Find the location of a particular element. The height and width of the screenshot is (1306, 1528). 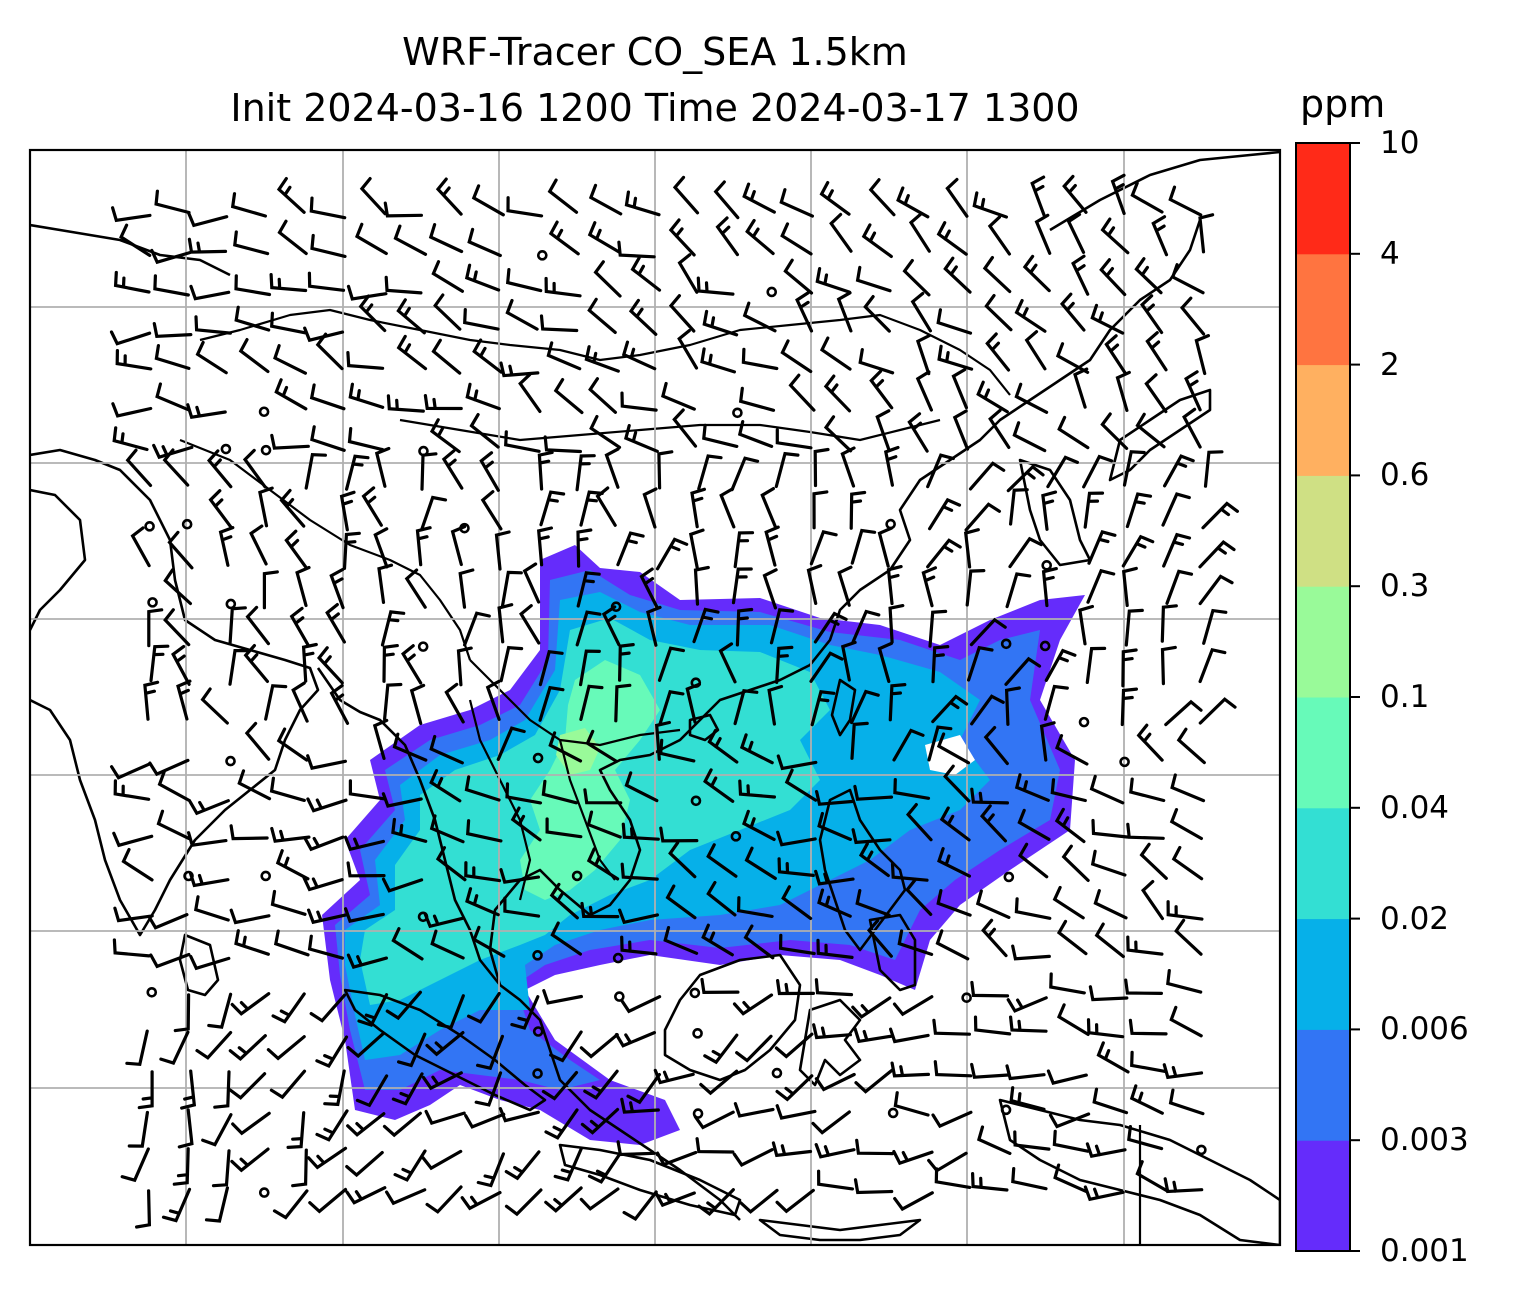

sea-of-okhotsk-coast is located at coordinates (1164, 191).